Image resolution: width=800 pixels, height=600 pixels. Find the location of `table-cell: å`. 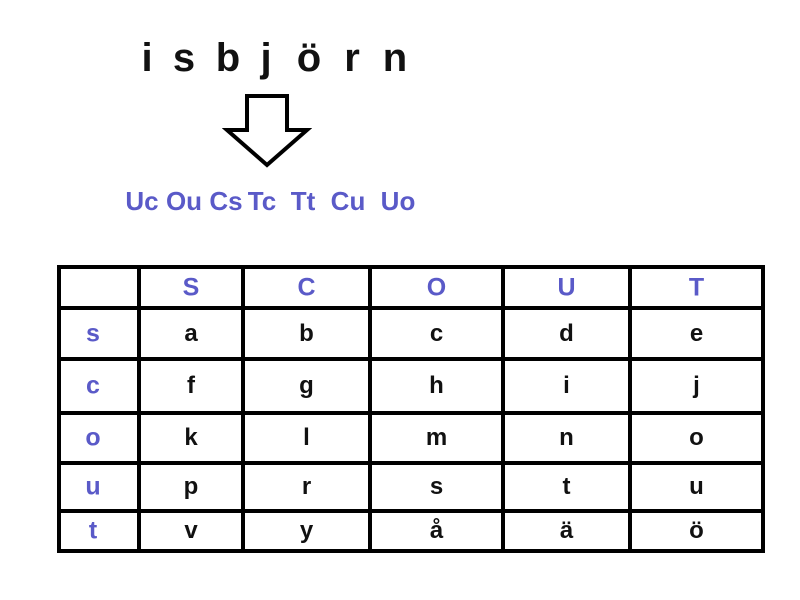

table-cell: å is located at coordinates (436, 530).